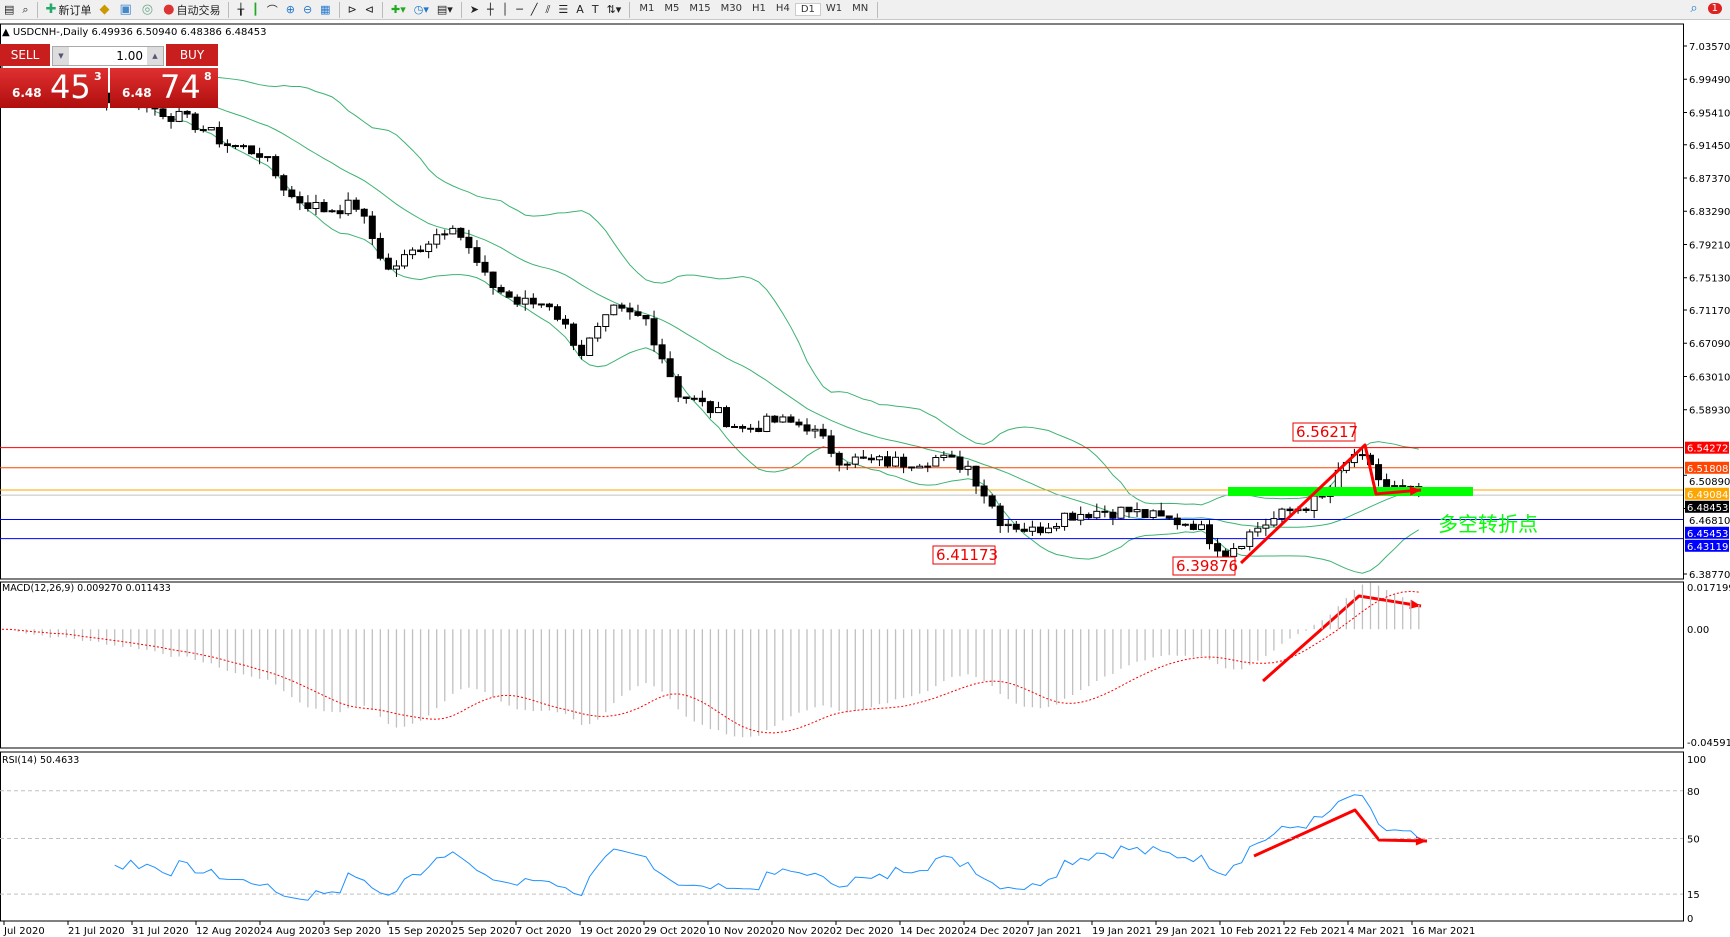  What do you see at coordinates (474, 9) in the screenshot?
I see `cursor-tool: ➤` at bounding box center [474, 9].